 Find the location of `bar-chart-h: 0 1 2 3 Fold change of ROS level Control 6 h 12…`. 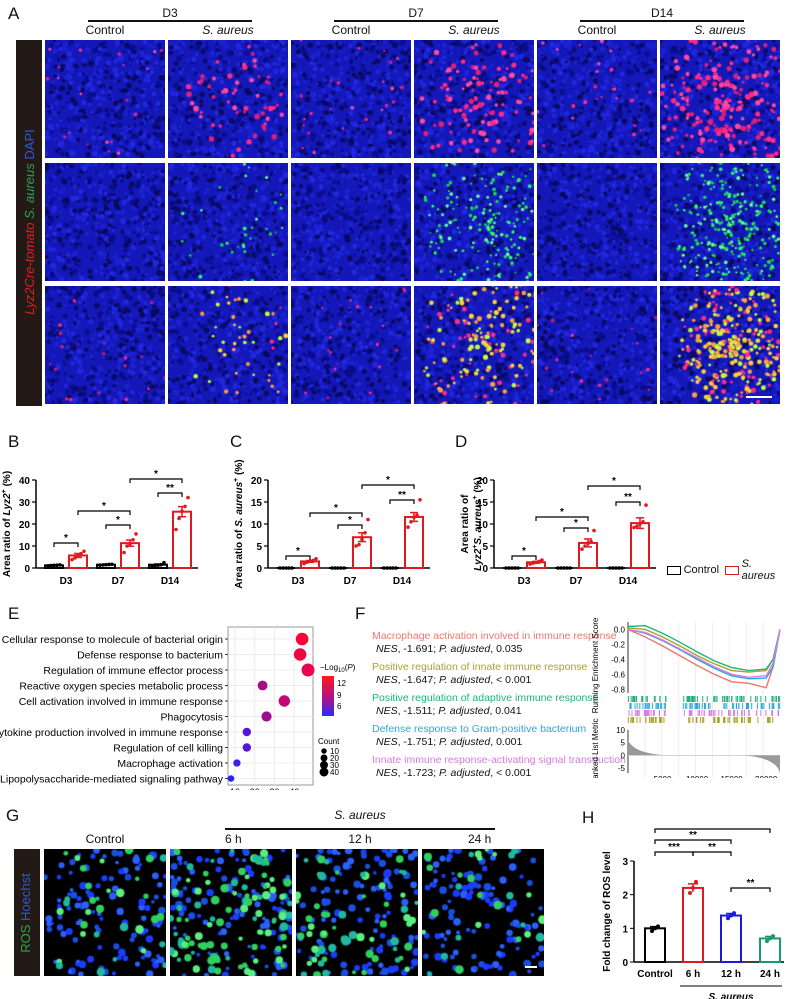

bar-chart-h: 0 1 2 3 Fold change of ROS level Control 6 h 12… is located at coordinates (693, 912).